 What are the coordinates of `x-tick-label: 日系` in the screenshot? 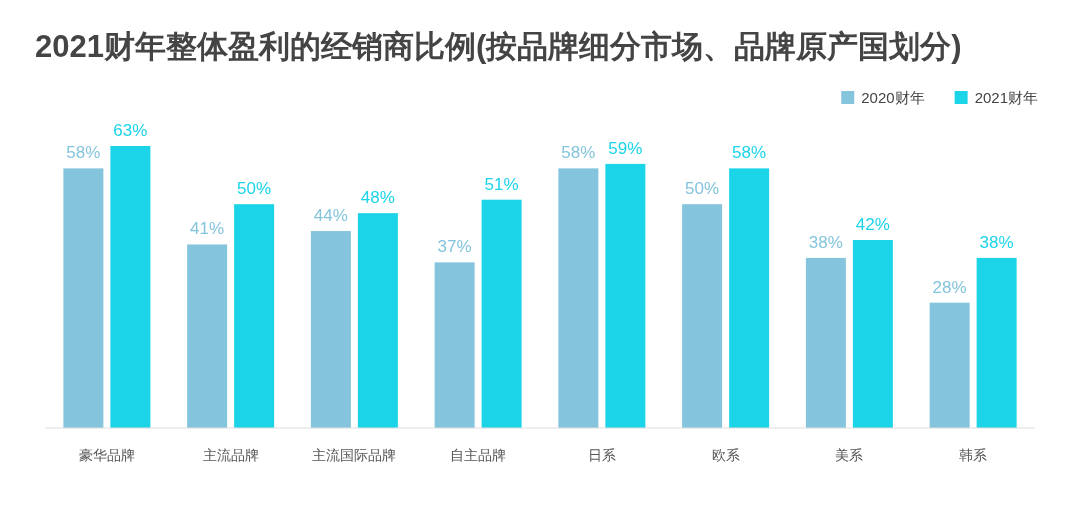 It's located at (601, 455).